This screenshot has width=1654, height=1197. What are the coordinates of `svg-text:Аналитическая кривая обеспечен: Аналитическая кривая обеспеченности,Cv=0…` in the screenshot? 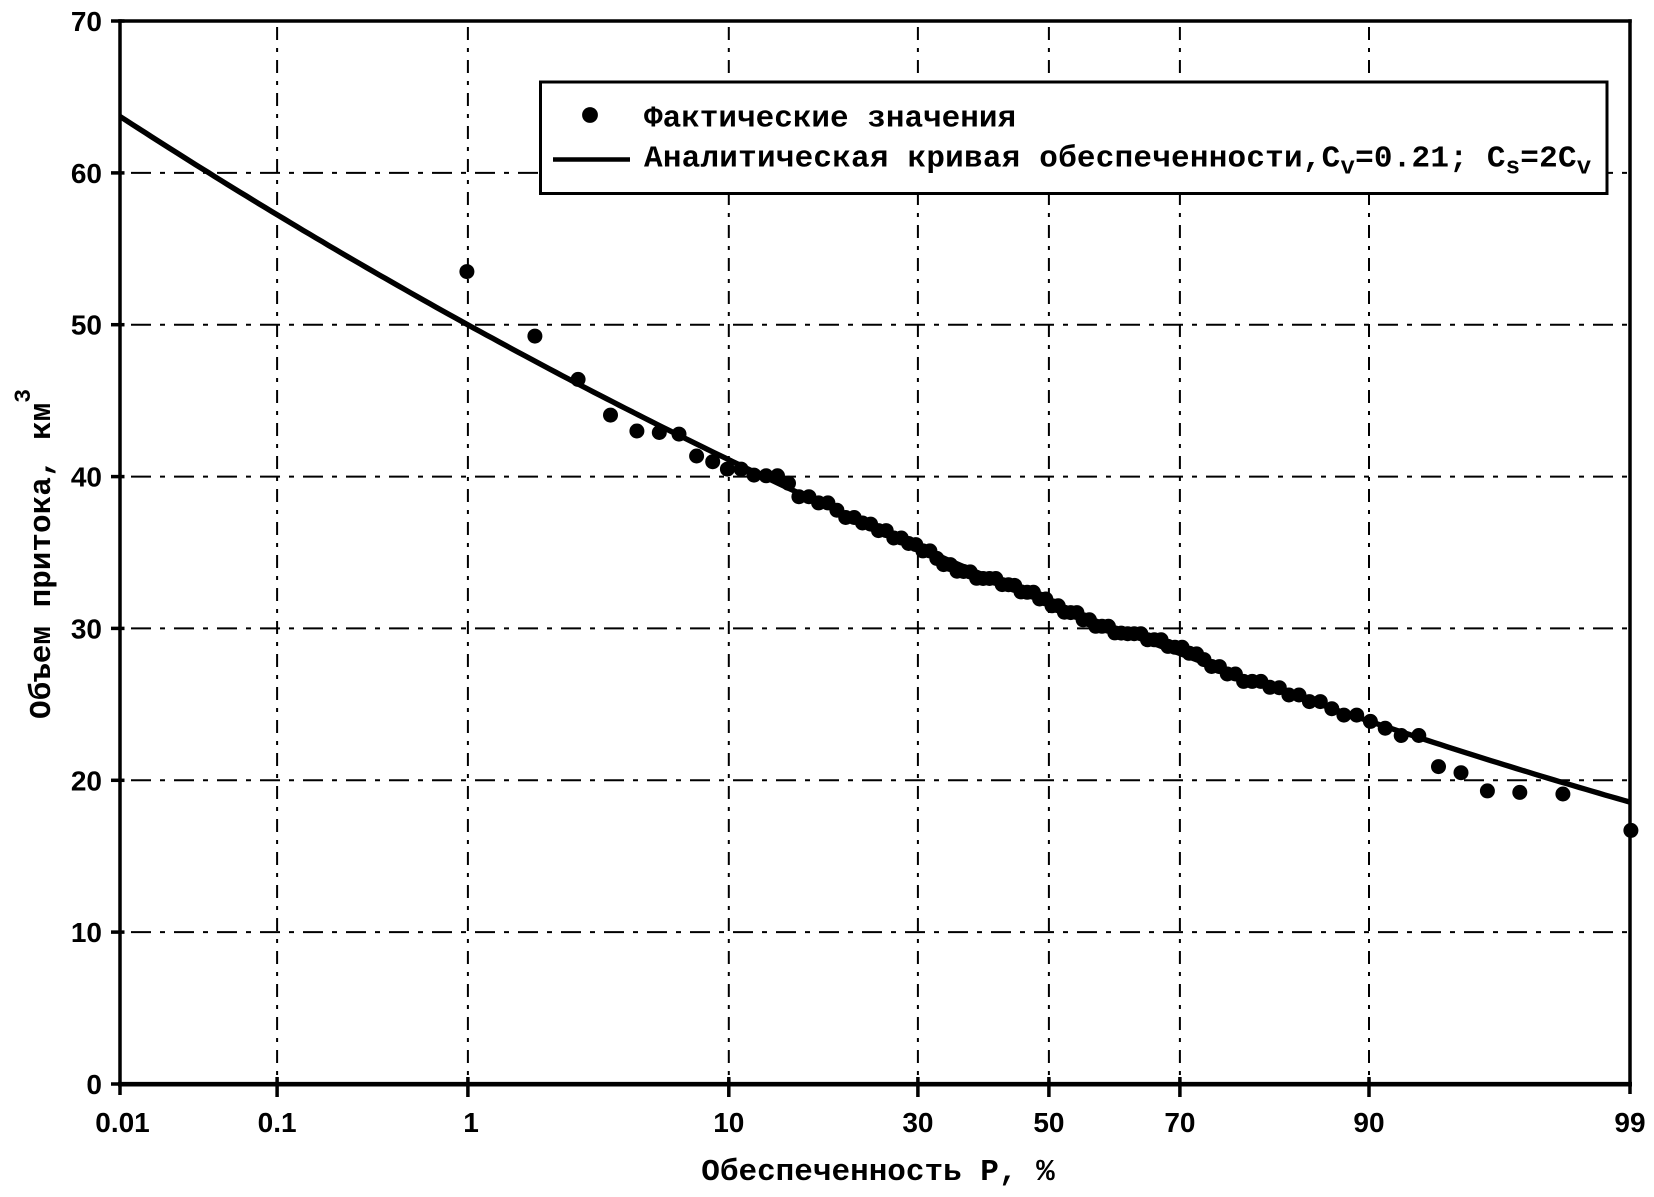 It's located at (1117, 162).